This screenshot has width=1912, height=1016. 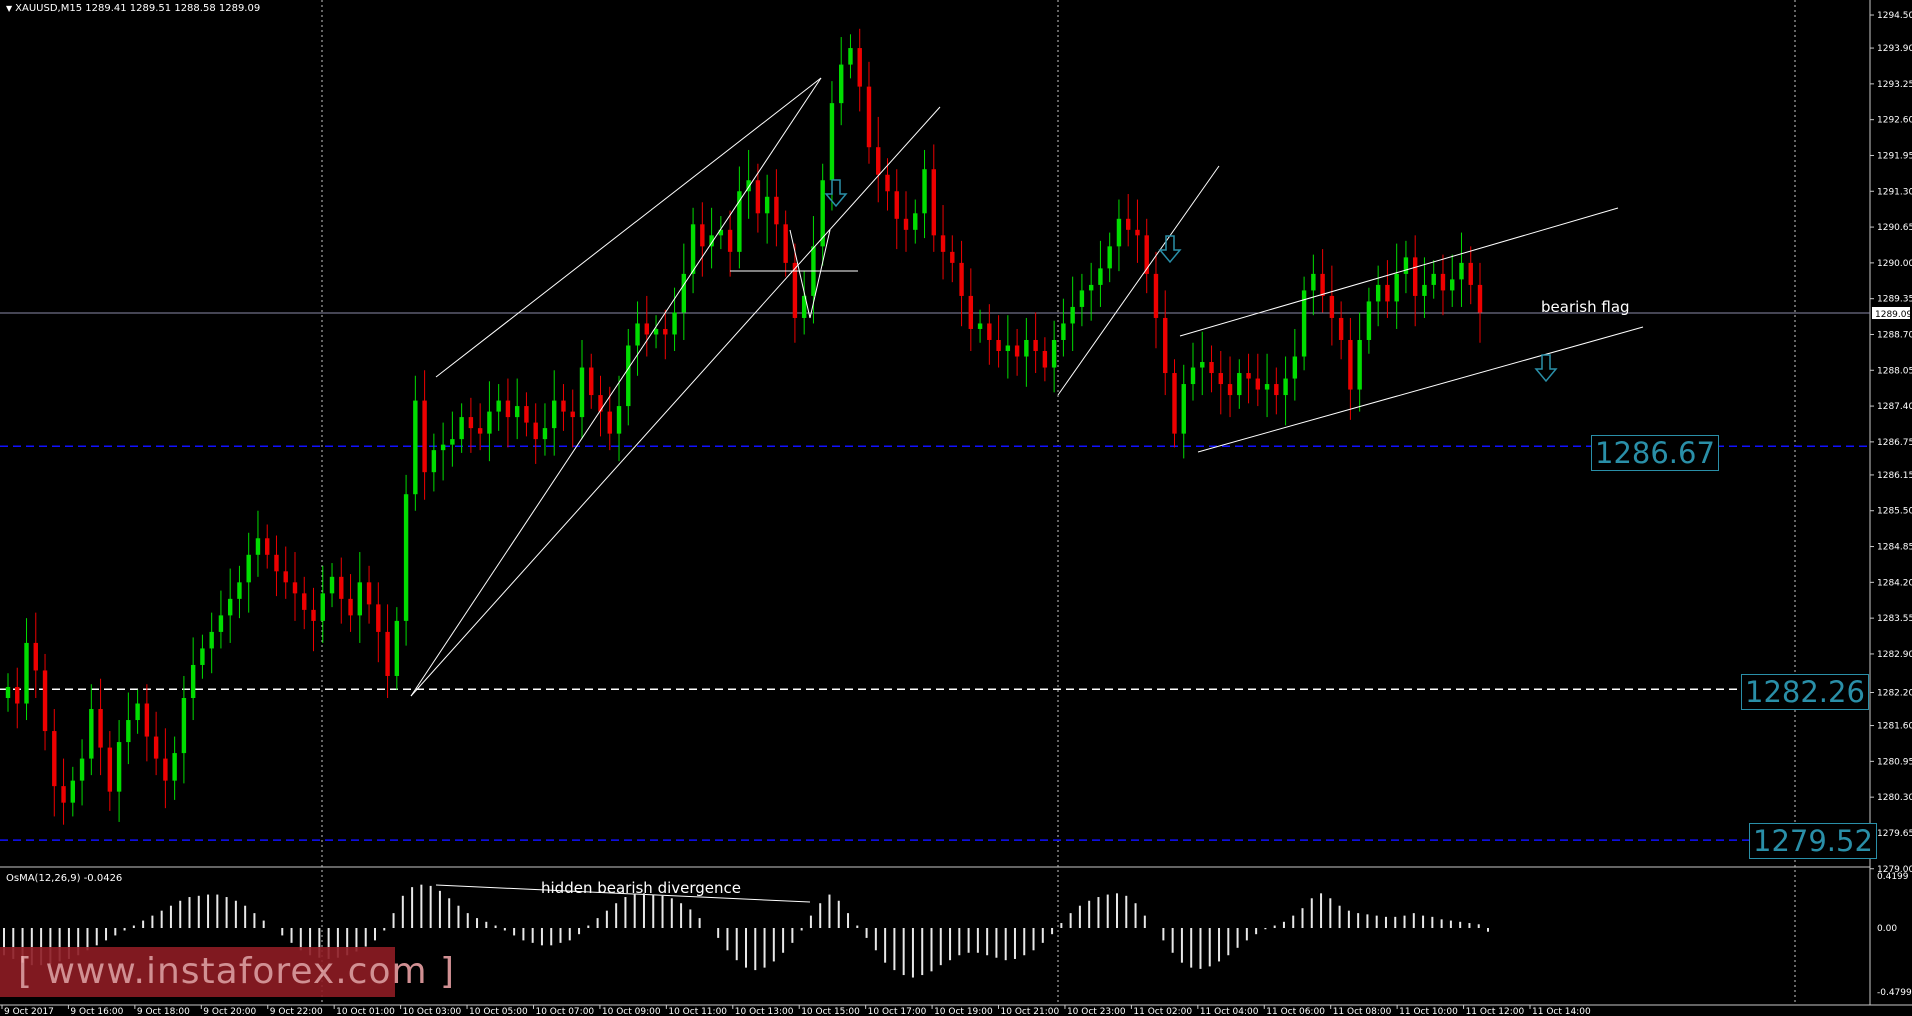 I want to click on x-tick-label: 10 Oct 21:00, so click(x=1030, y=1011).